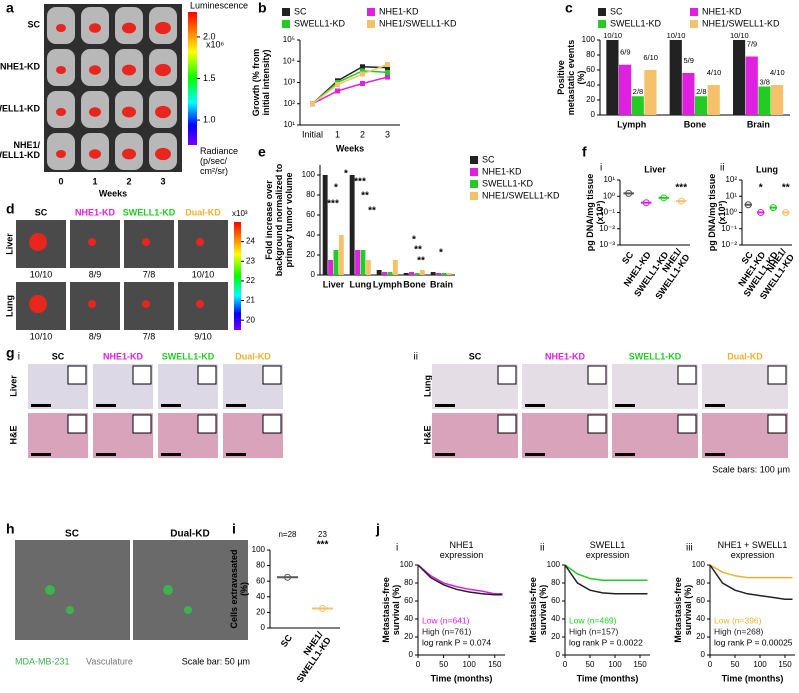 The height and width of the screenshot is (693, 799). Describe the element at coordinates (60, 181) in the screenshot. I see `column-label: 0` at that location.